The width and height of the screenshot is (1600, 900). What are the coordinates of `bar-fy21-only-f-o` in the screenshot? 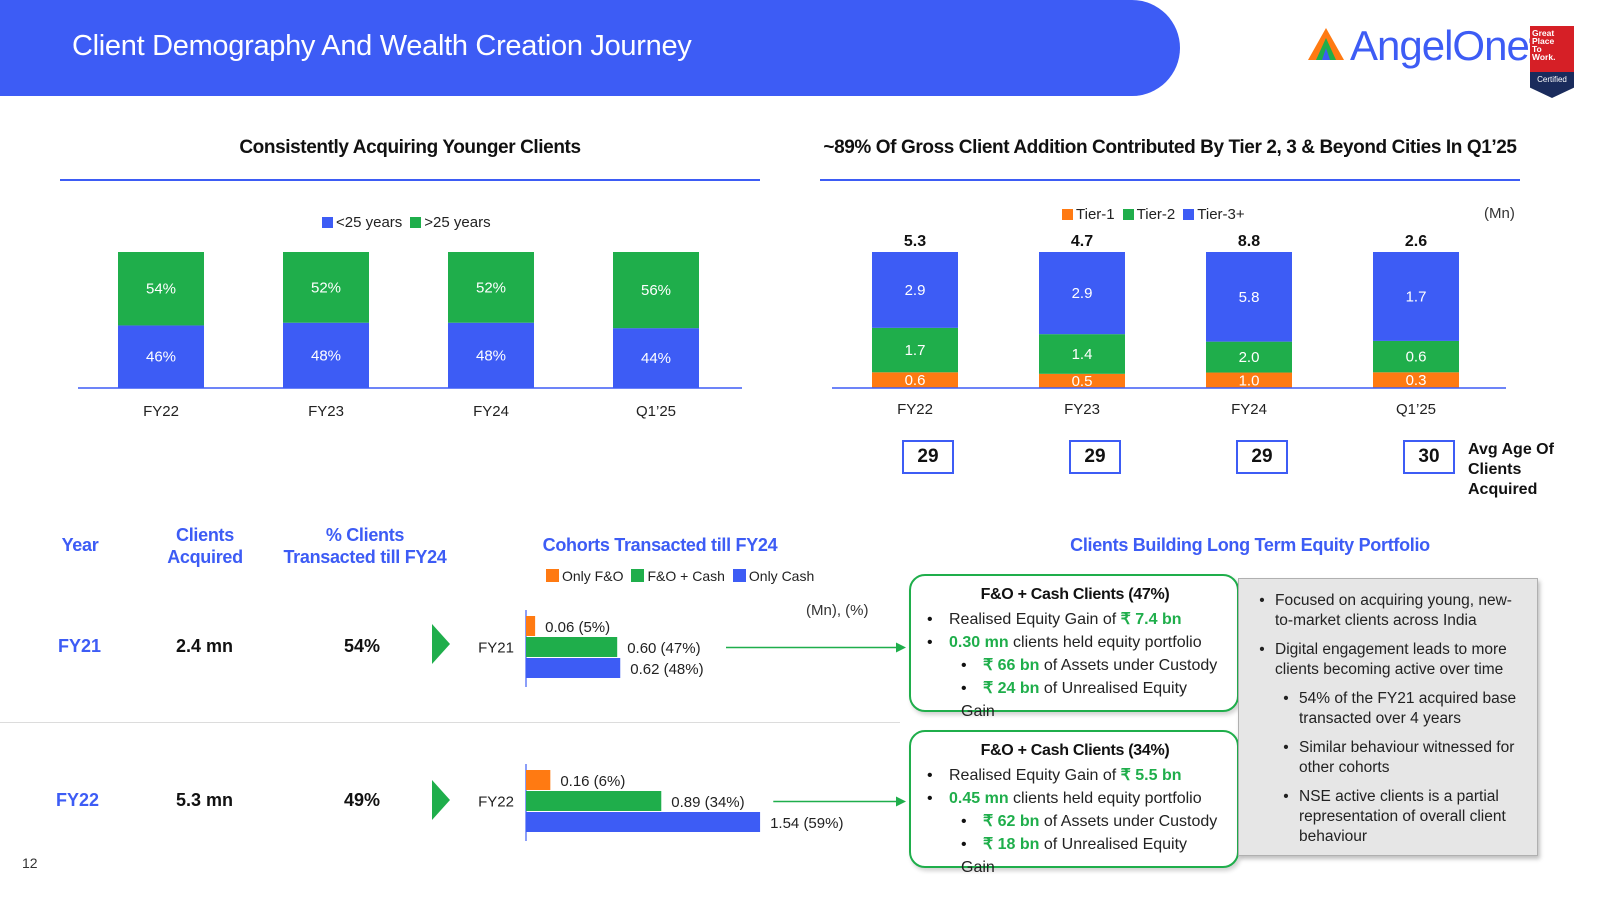 It's located at (531, 626).